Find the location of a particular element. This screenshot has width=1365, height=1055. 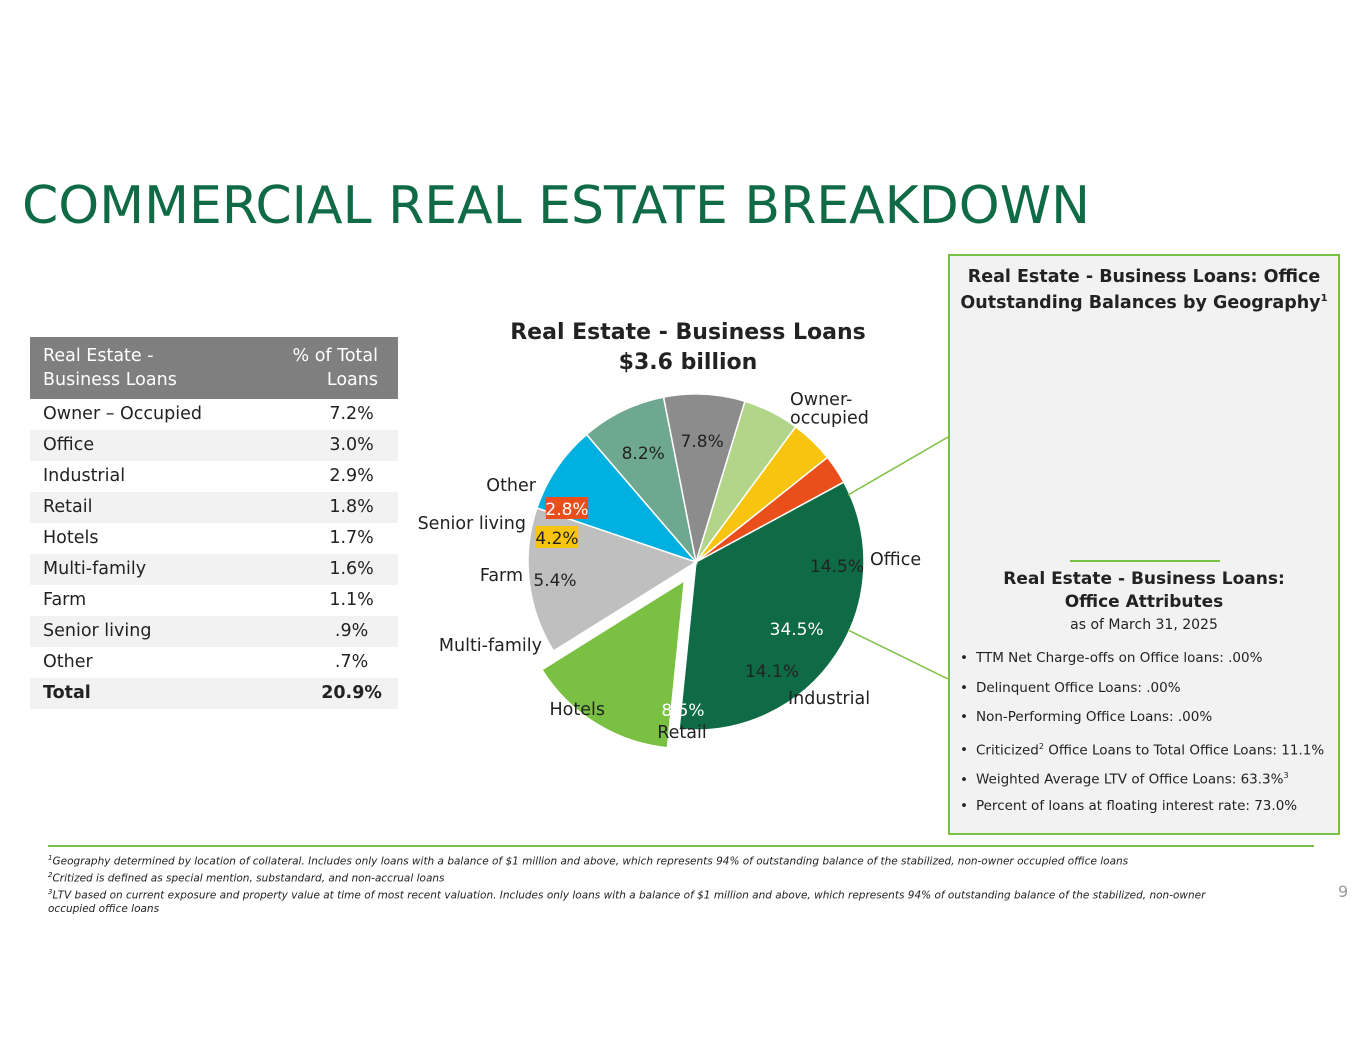

table-row: Other .7% is located at coordinates (214, 662).